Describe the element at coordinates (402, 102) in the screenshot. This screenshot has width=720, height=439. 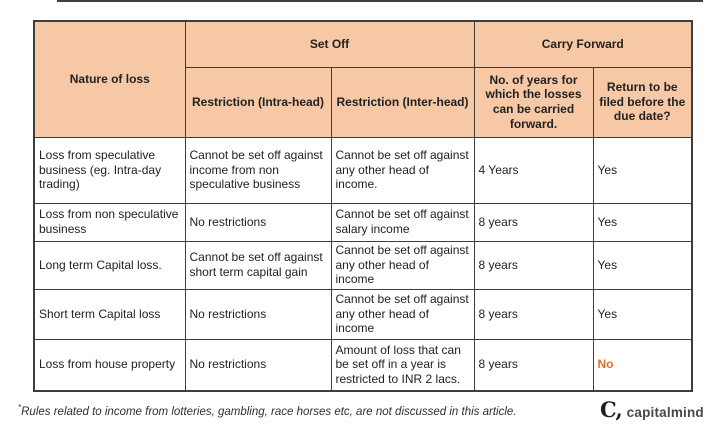
I see `header-cell-restriction-inter: Restriction (Inter-head)` at that location.